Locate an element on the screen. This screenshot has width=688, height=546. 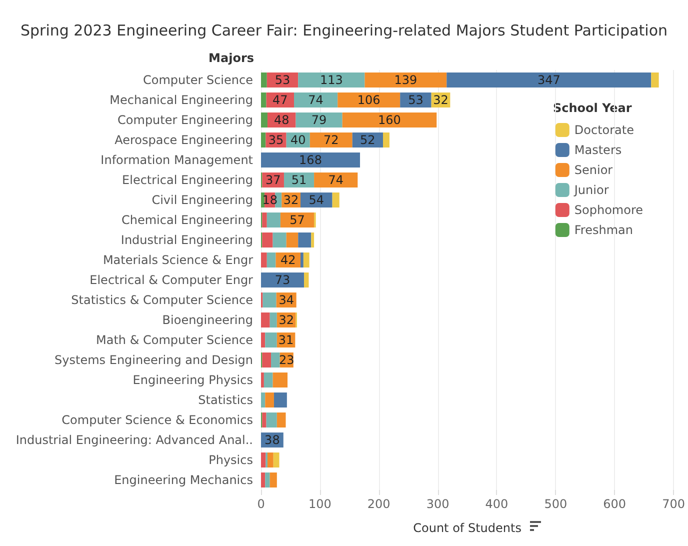
data-label: 42 is located at coordinates (288, 260).